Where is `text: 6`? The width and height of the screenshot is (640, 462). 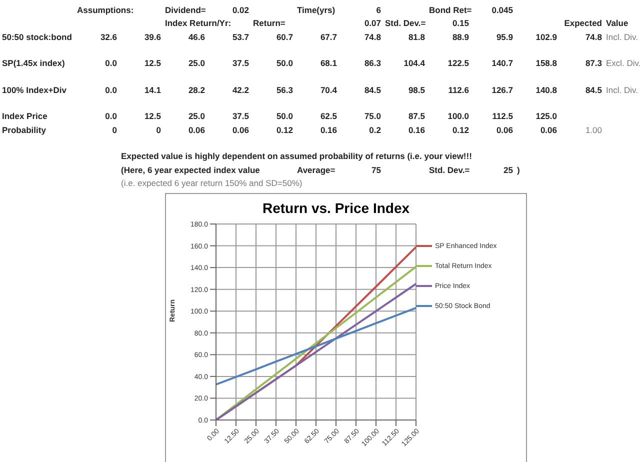 text: 6 is located at coordinates (378, 10).